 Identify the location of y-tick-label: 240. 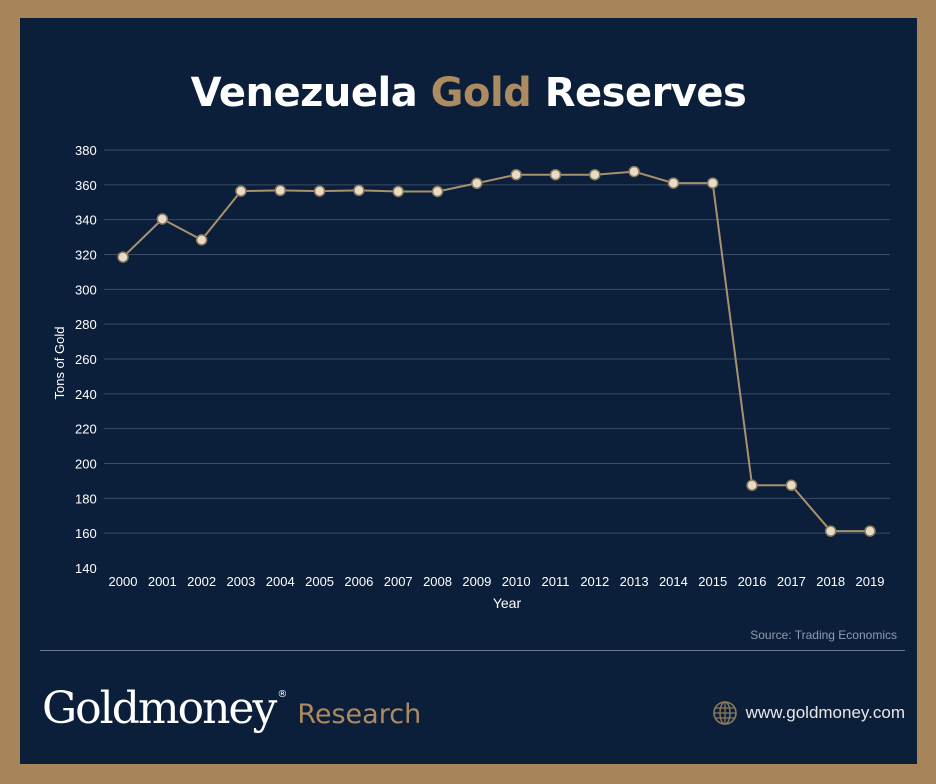
(86, 394).